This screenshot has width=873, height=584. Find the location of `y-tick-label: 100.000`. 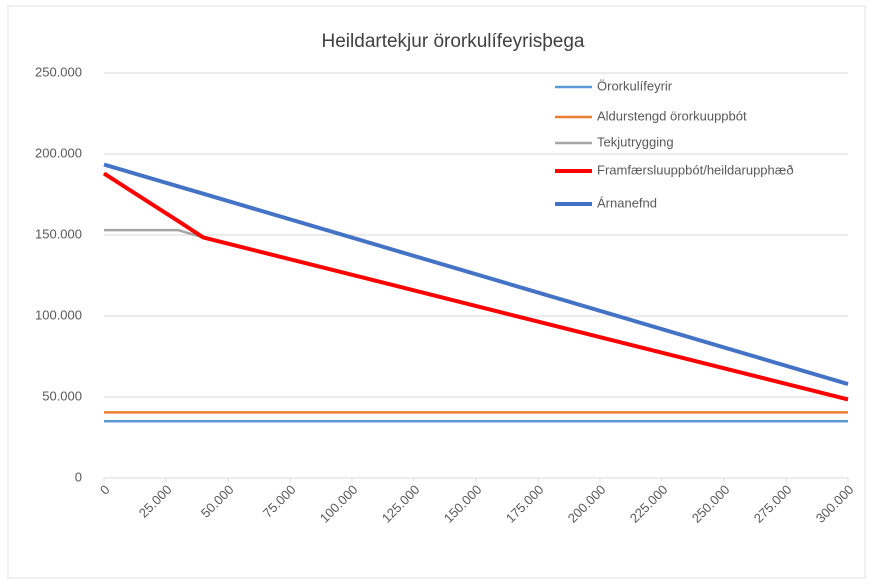

y-tick-label: 100.000 is located at coordinates (58, 314).